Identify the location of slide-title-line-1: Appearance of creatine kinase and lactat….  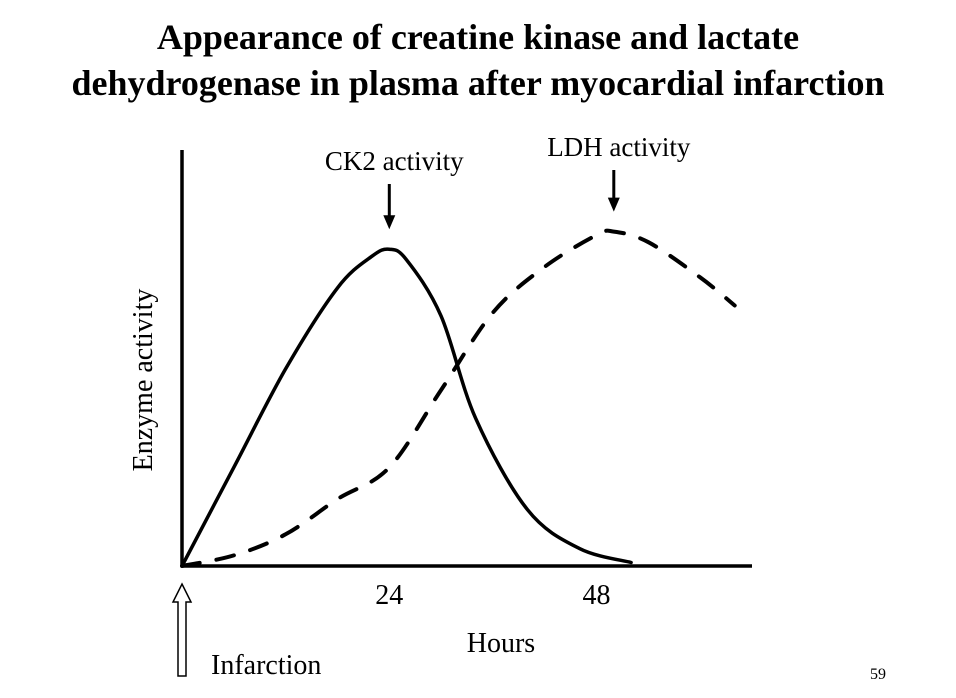
(478, 37).